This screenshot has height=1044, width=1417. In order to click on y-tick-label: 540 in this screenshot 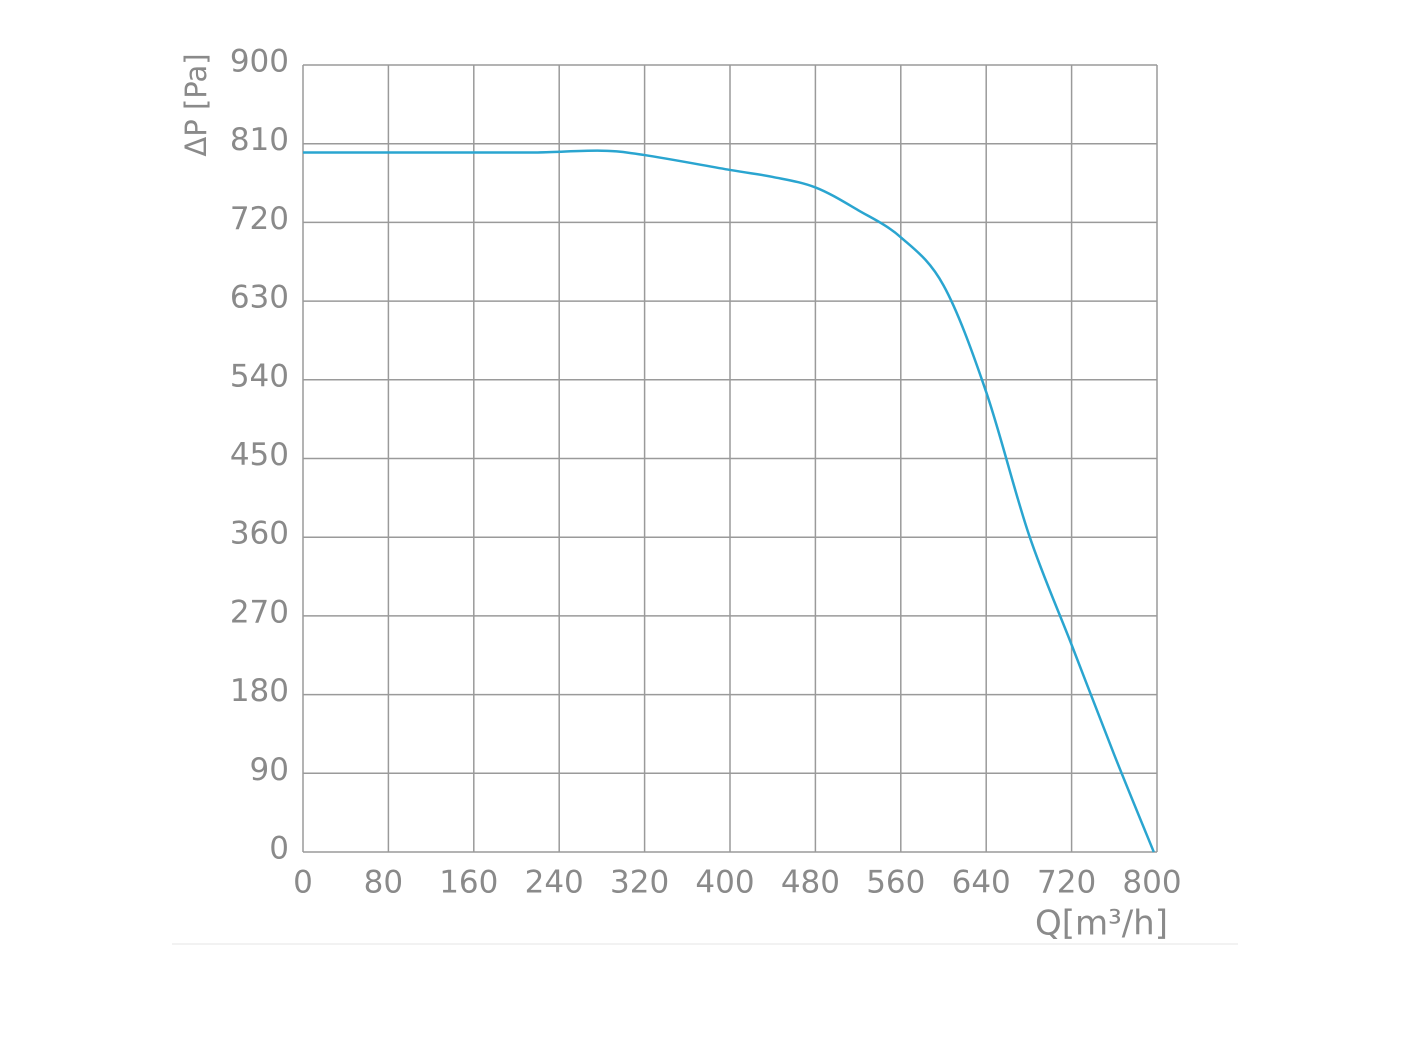, I will do `click(259, 376)`.